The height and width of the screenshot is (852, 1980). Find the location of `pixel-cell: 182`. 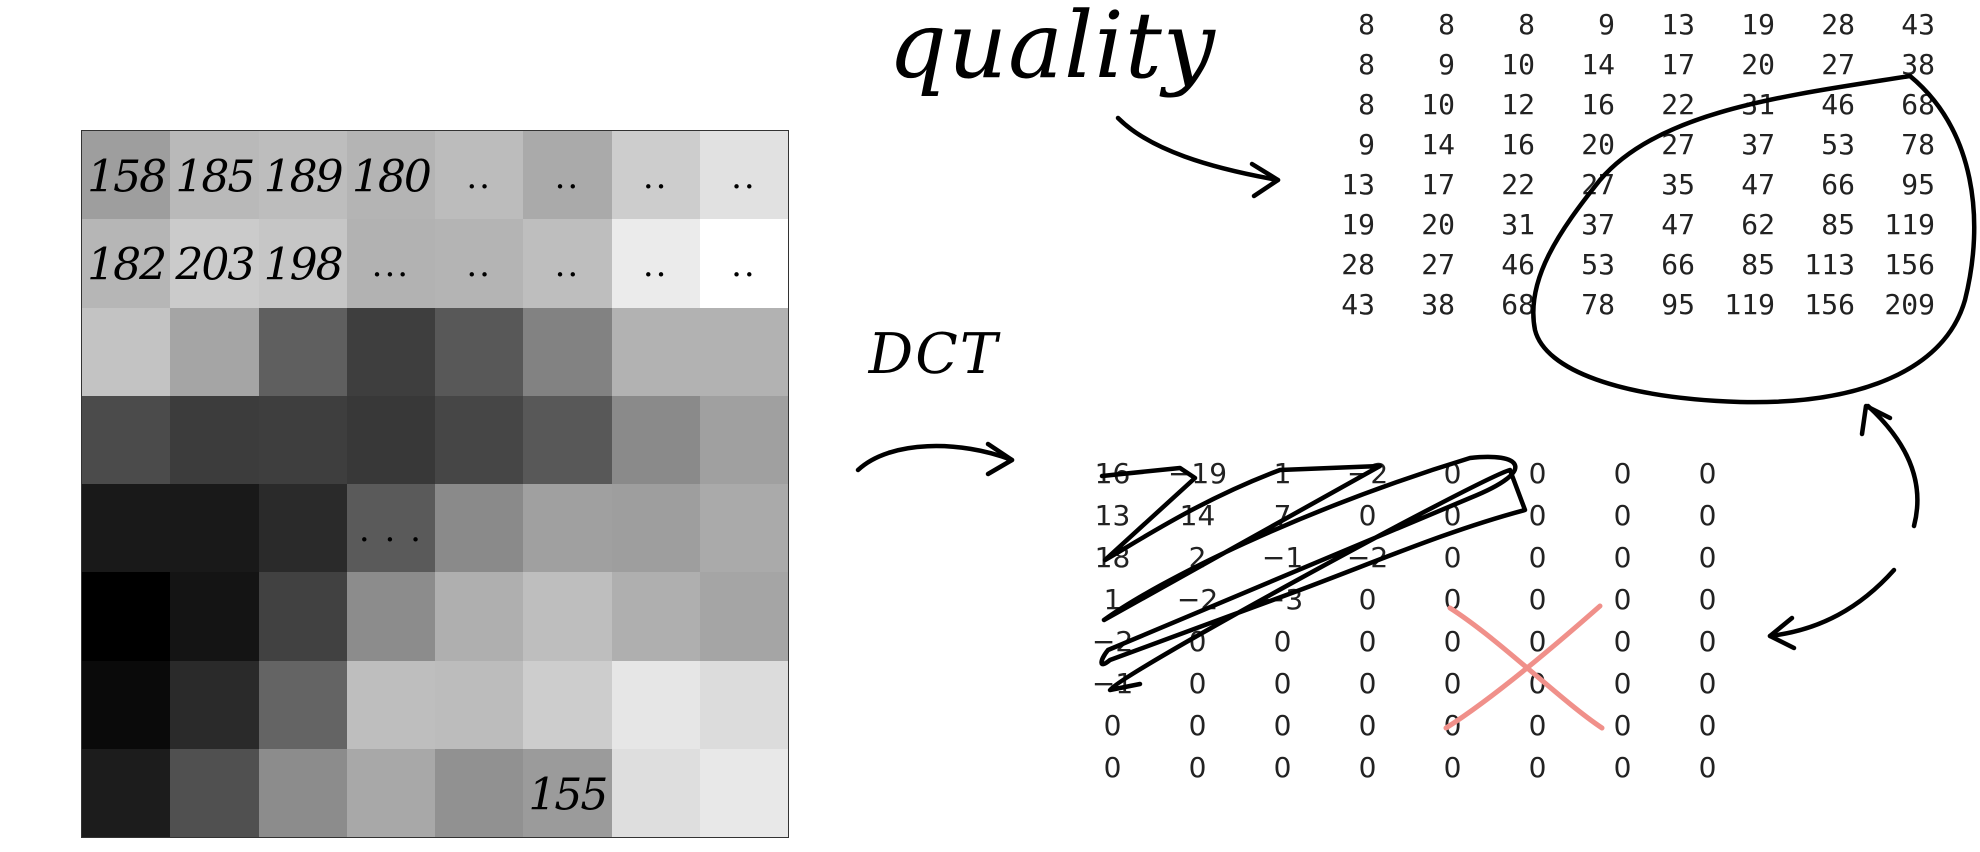

pixel-cell: 182 is located at coordinates (126, 263).